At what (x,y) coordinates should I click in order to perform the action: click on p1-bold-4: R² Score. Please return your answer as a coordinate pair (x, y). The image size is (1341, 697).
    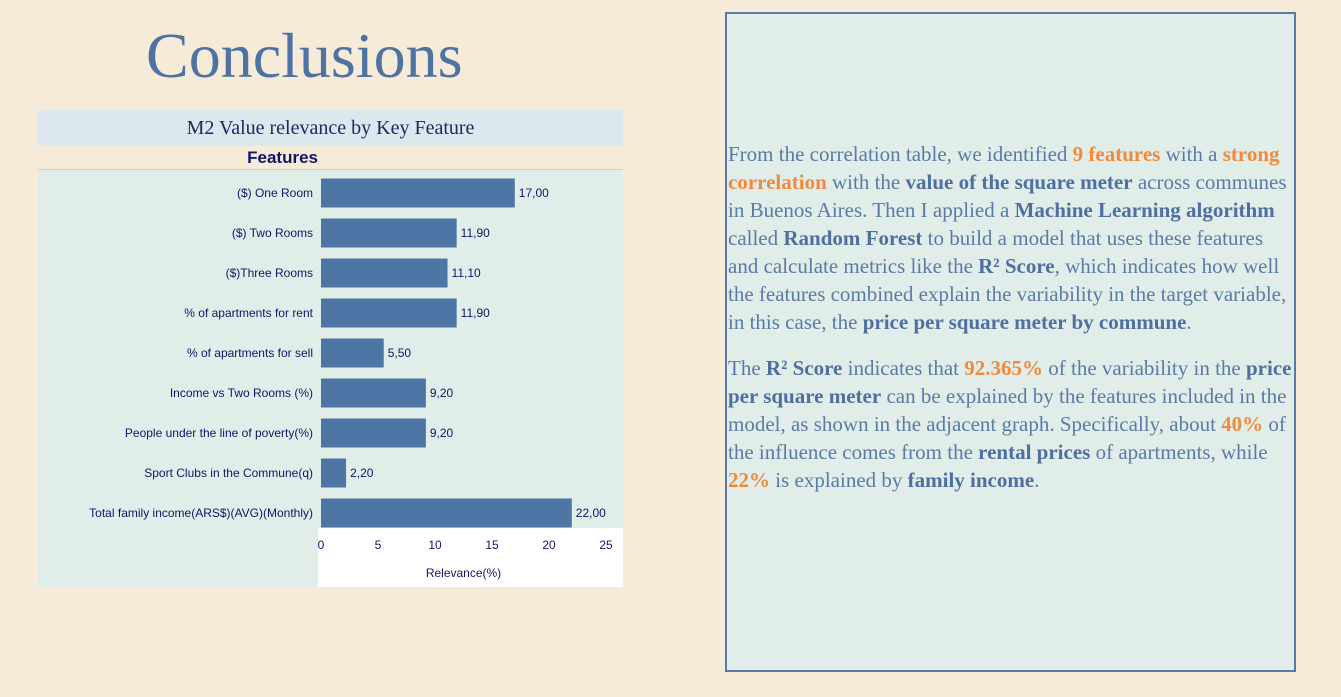
    Looking at the image, I should click on (1016, 266).